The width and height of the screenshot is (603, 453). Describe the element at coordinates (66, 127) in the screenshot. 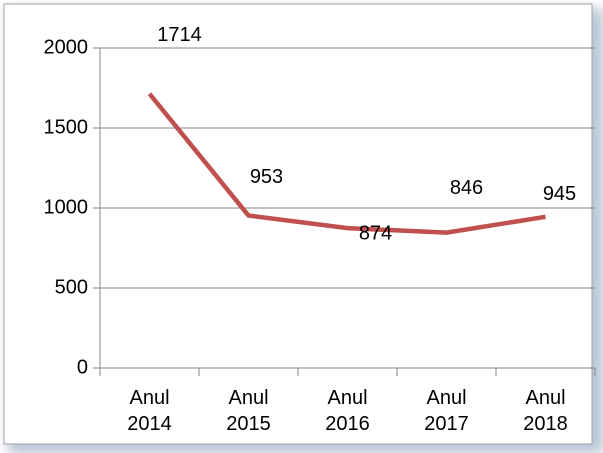

I see `y-tick-label: 1500` at that location.